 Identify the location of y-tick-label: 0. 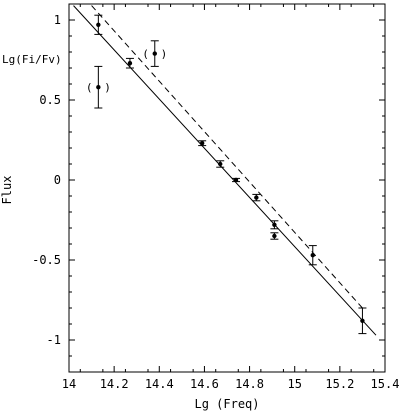
(57, 180).